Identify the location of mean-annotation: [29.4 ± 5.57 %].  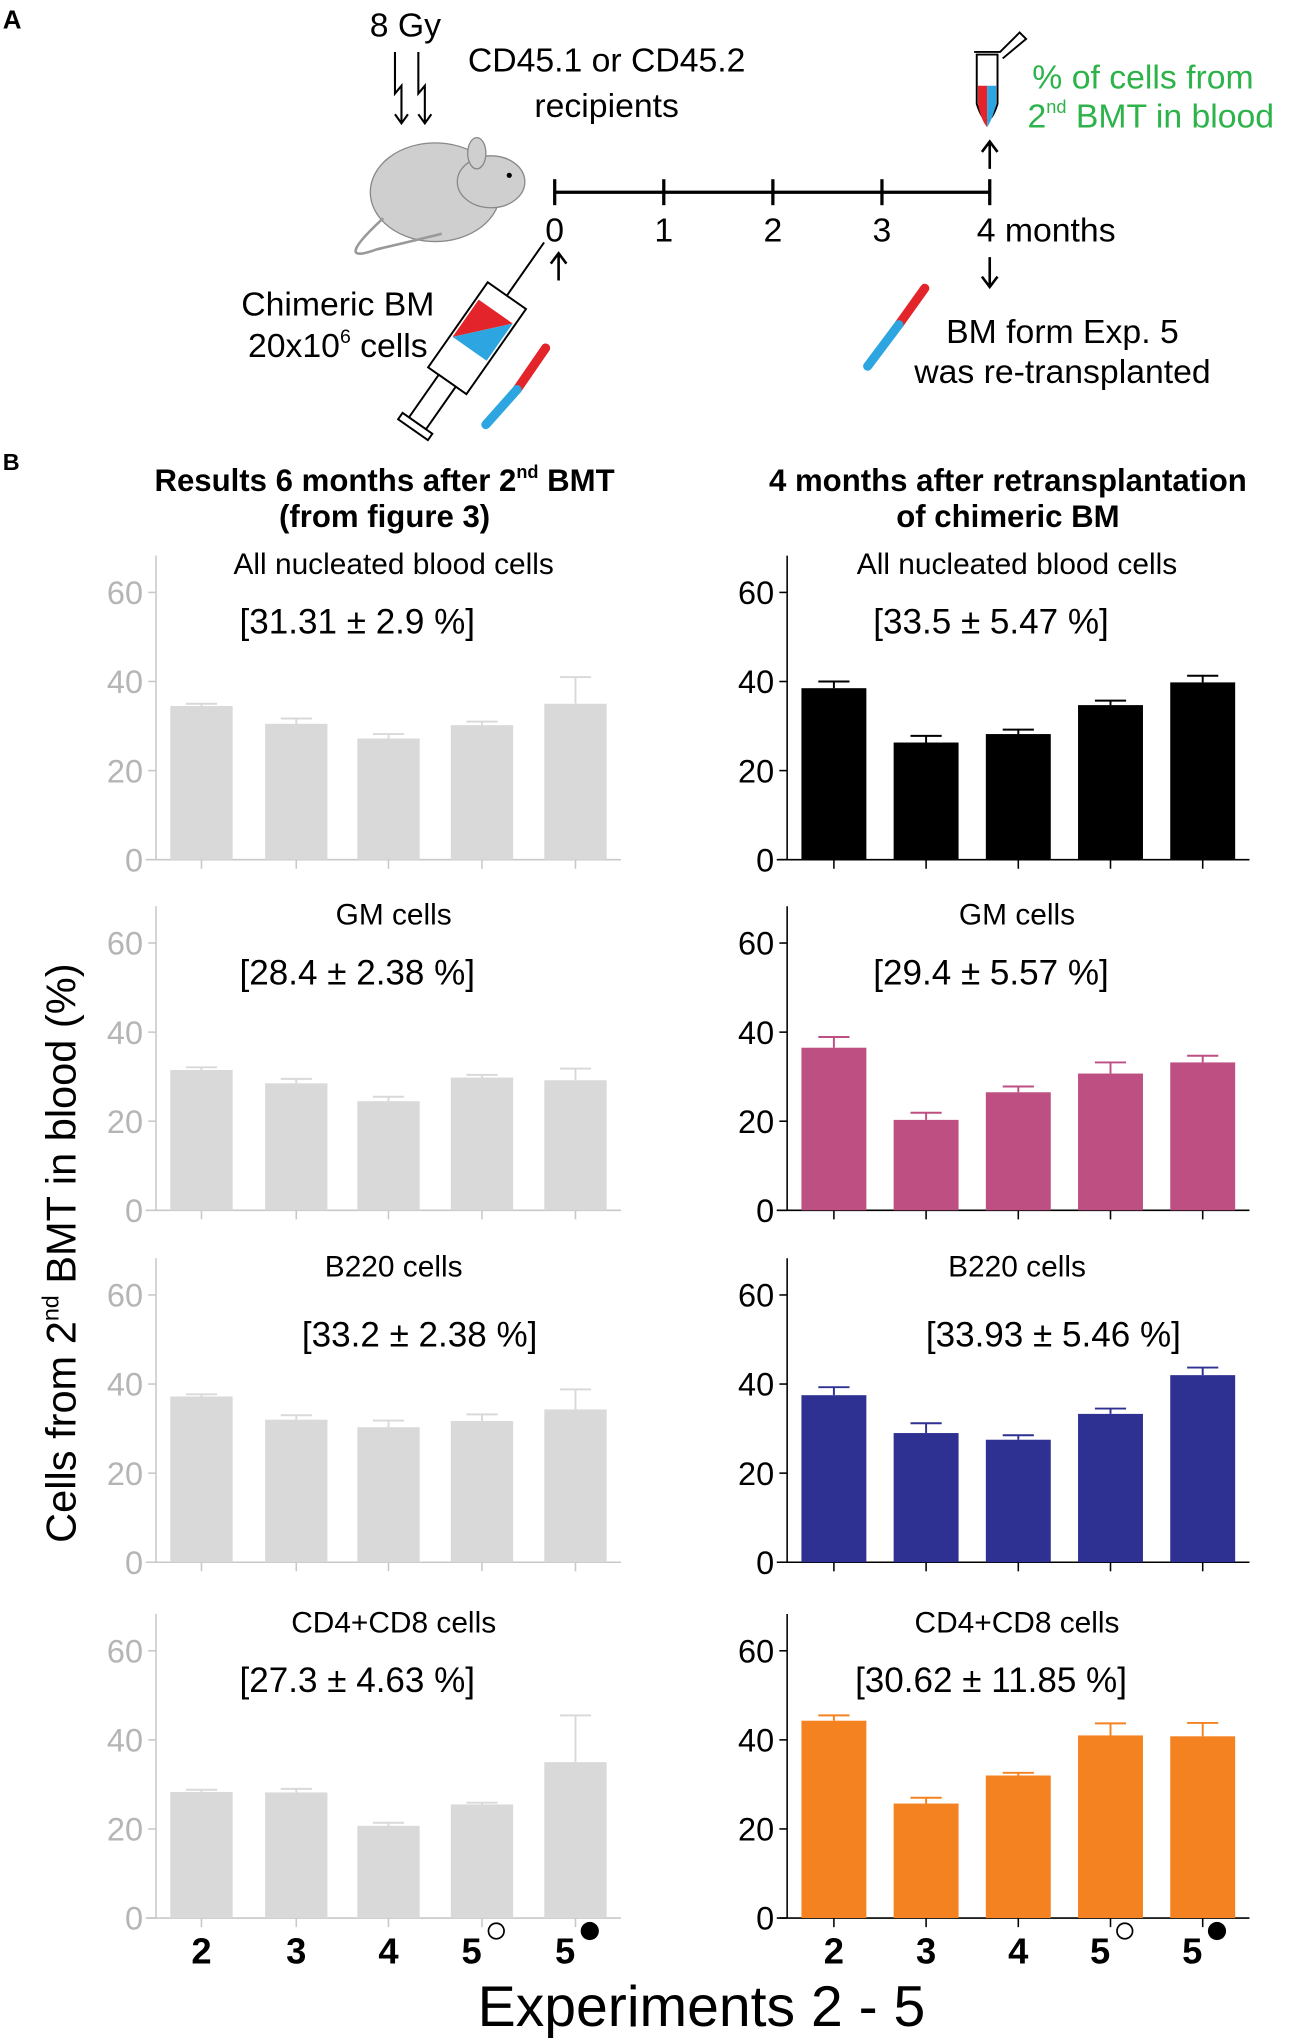
(991, 972).